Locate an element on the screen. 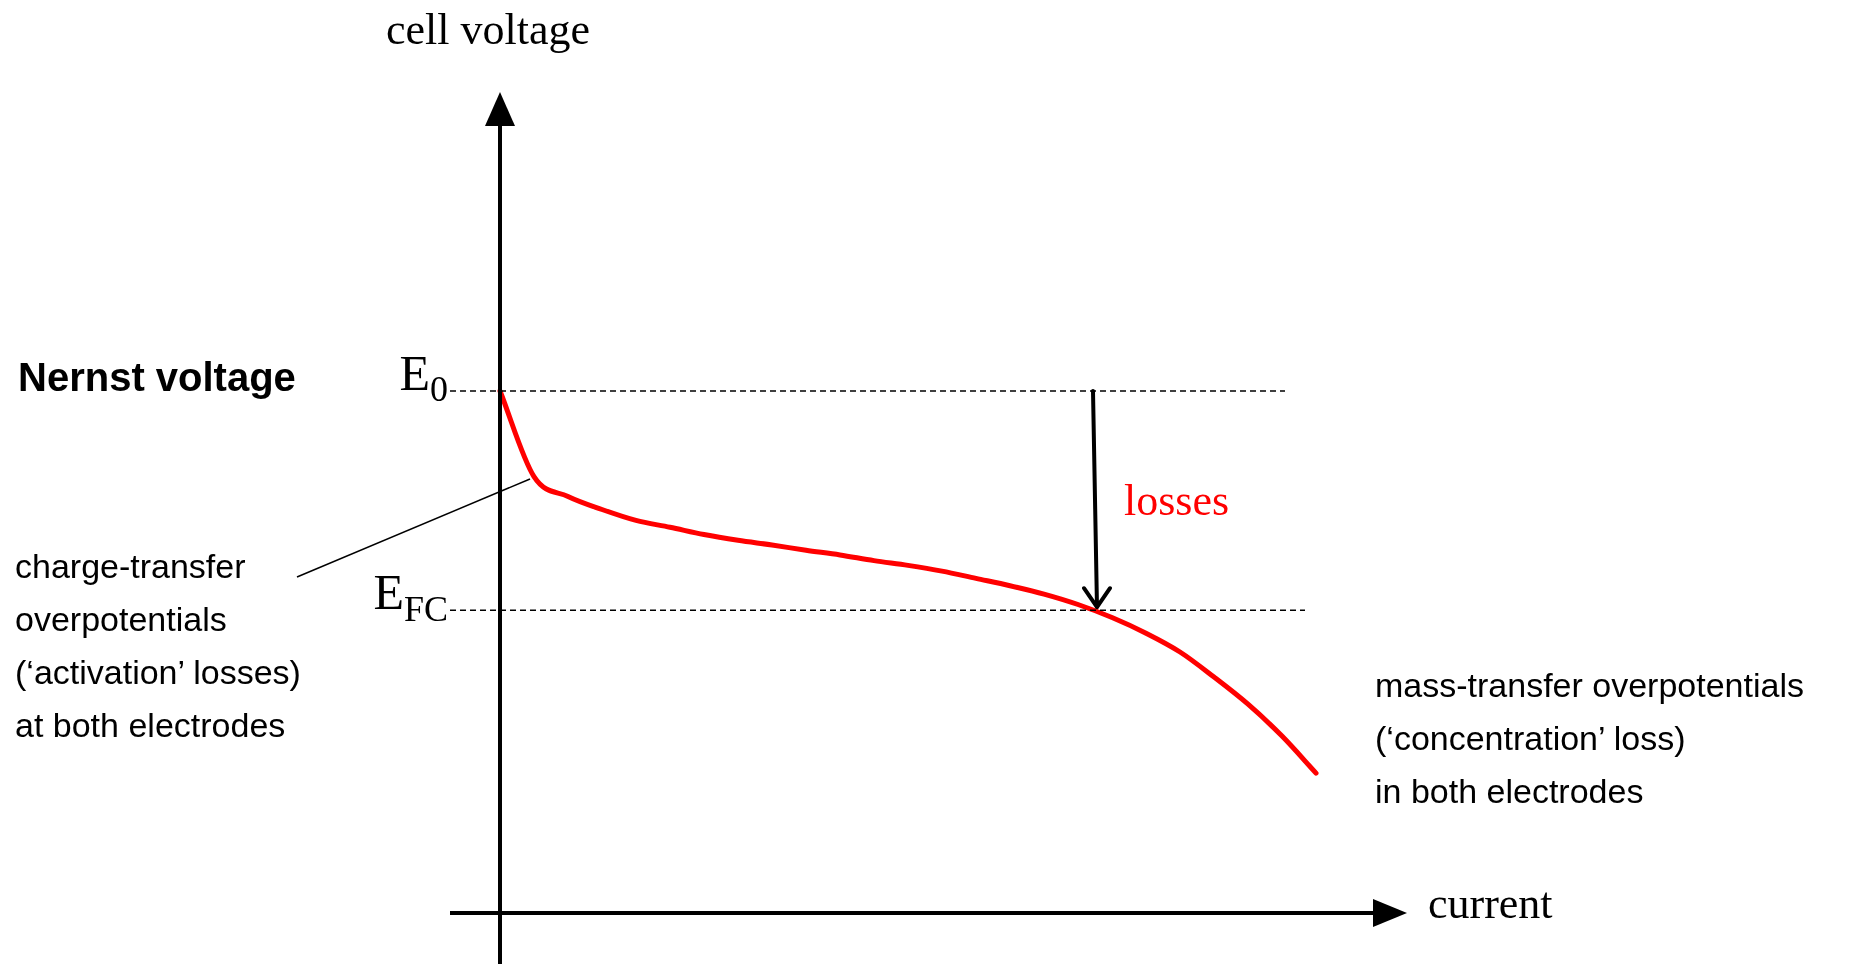 This screenshot has height=964, width=1859. text: charge-transfer overpotentials (‘activation’ losses) at both electrodes is located at coordinates (158, 646).